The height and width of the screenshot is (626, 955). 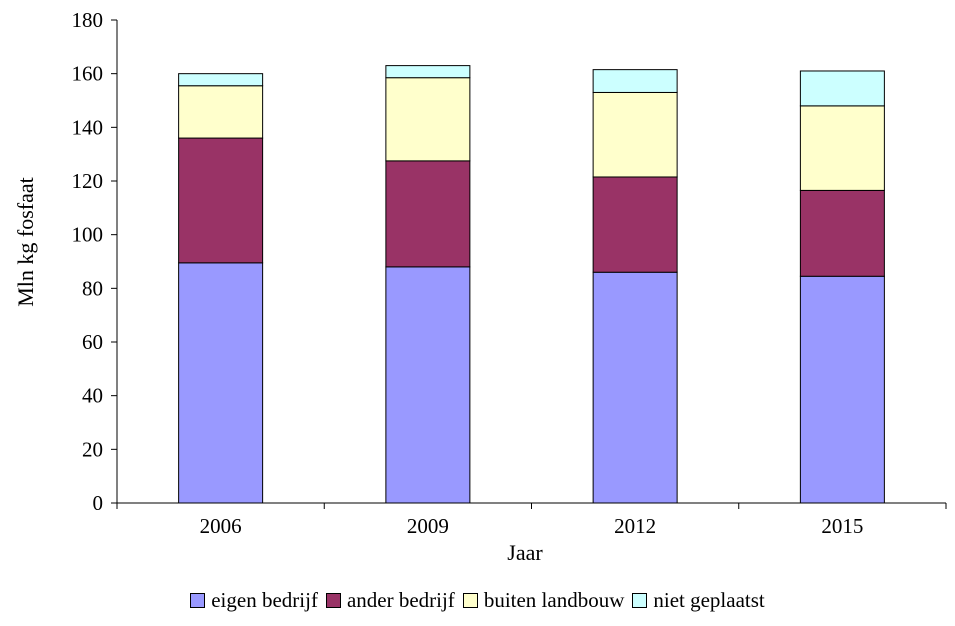 What do you see at coordinates (428, 72) in the screenshot?
I see `bar-segment-niet-geplaatst-2009` at bounding box center [428, 72].